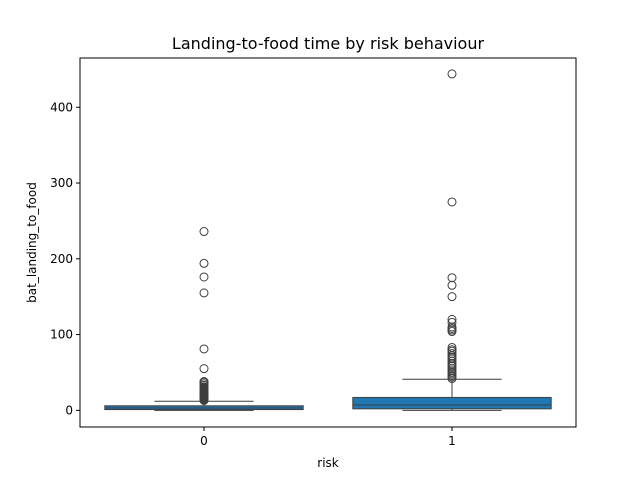 The width and height of the screenshot is (640, 480). Describe the element at coordinates (452, 441) in the screenshot. I see `x-tick-label: 1` at that location.